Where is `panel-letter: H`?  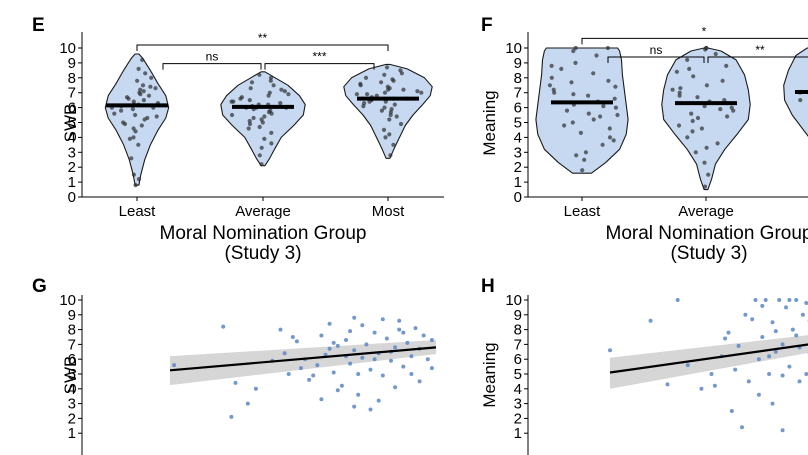
panel-letter: H is located at coordinates (488, 286).